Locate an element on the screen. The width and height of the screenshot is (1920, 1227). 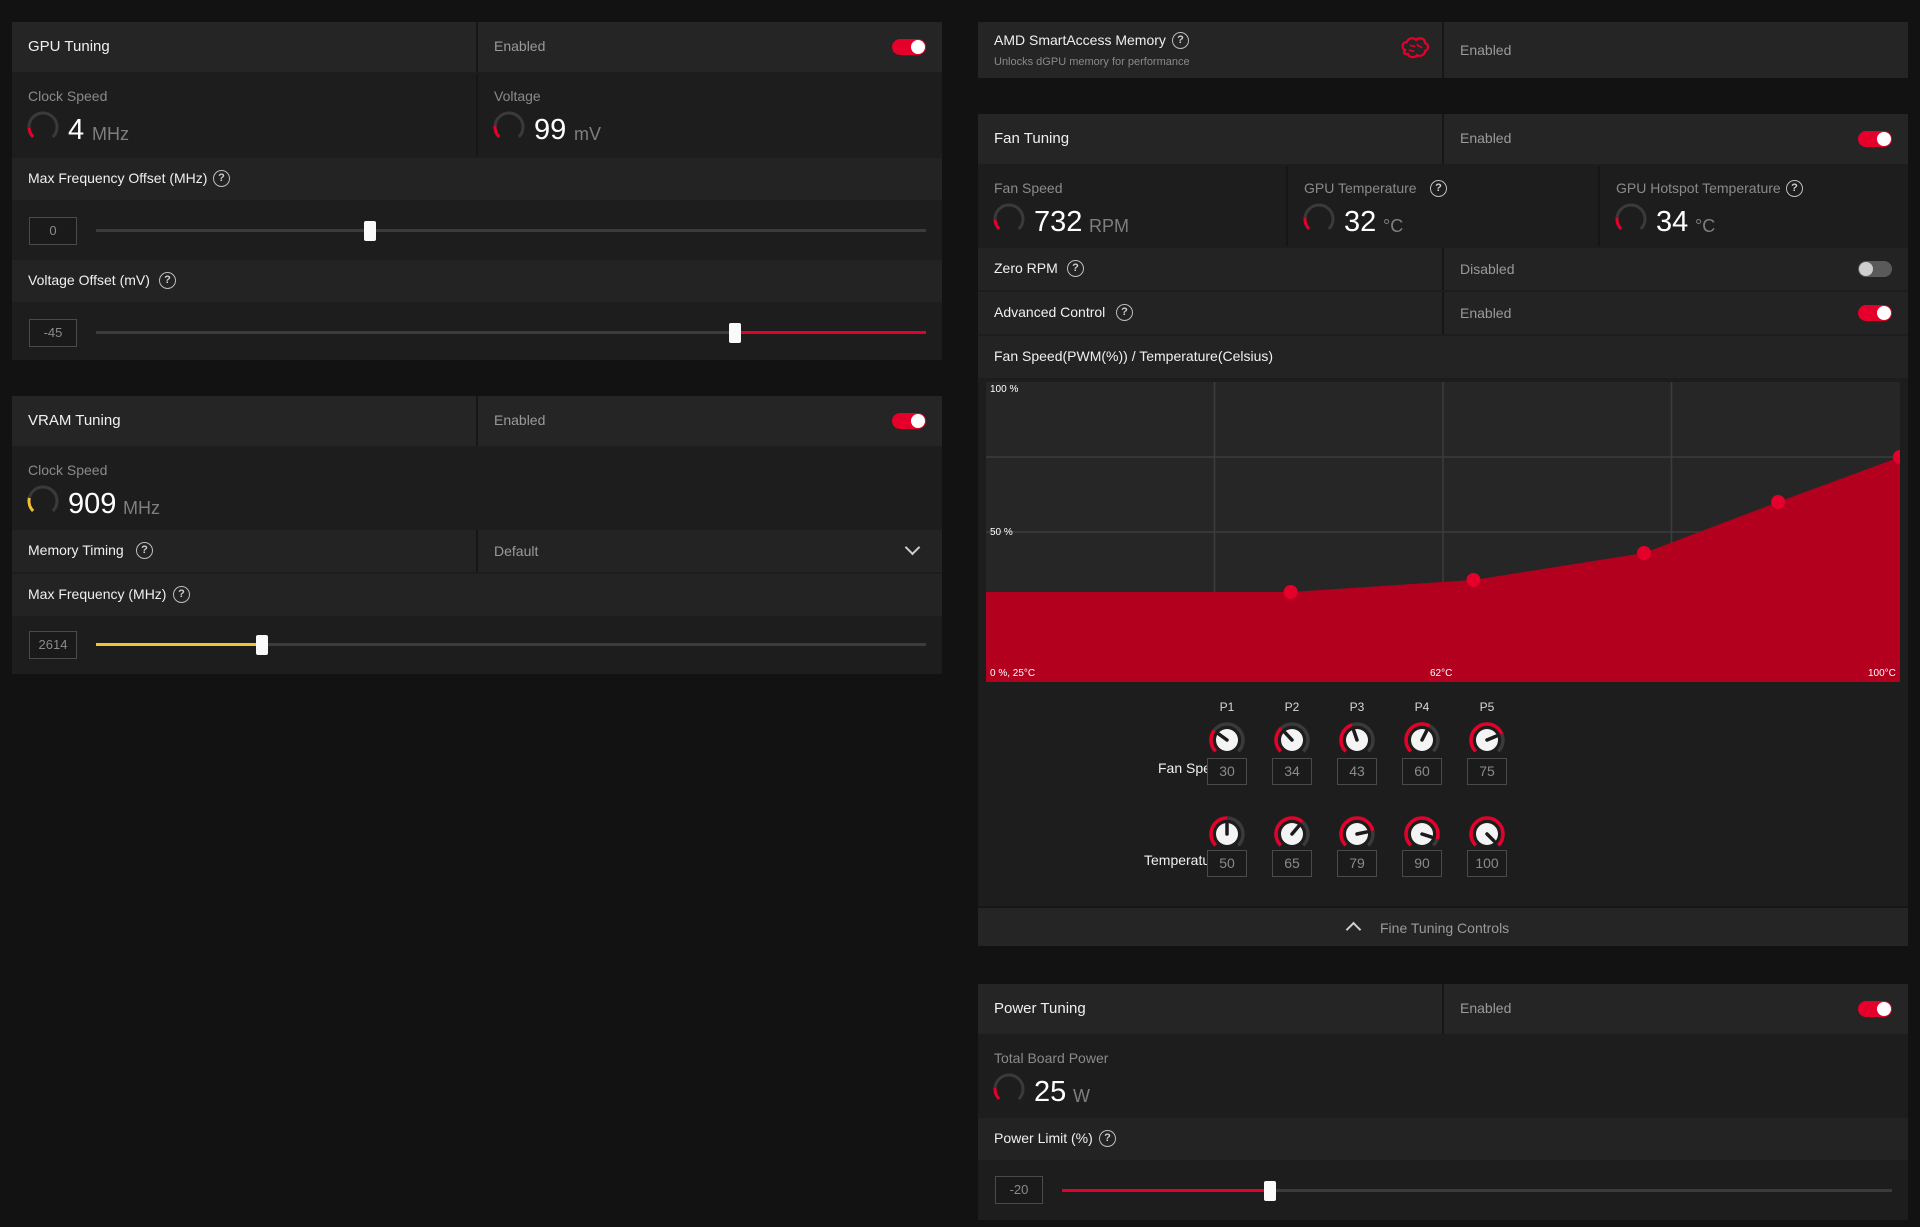
power-tuning-toggle is located at coordinates (1875, 1009).